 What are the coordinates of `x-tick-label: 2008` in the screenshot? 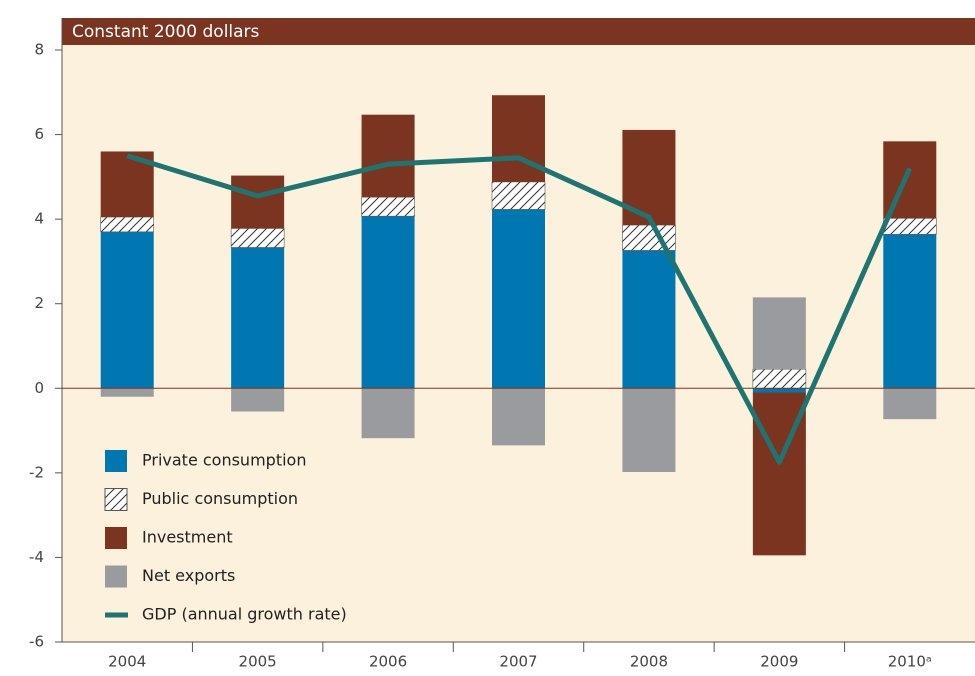 It's located at (649, 662).